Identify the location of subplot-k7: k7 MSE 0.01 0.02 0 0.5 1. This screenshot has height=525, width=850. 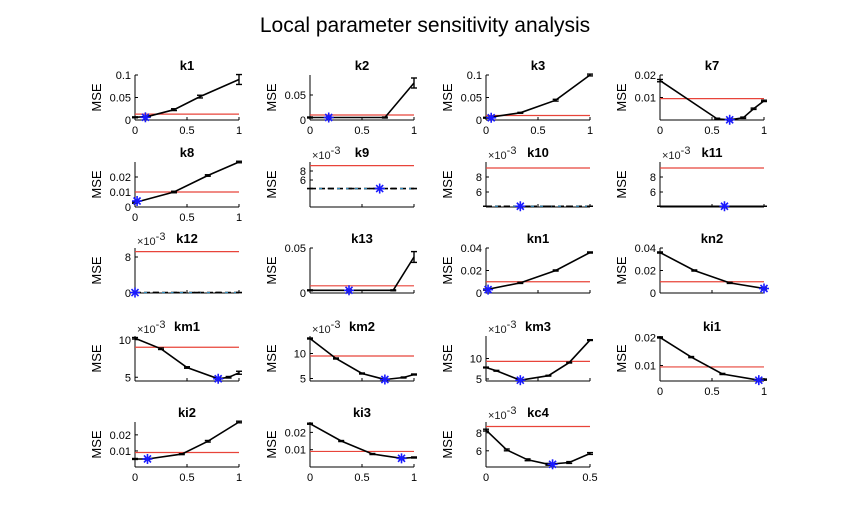
(690, 97).